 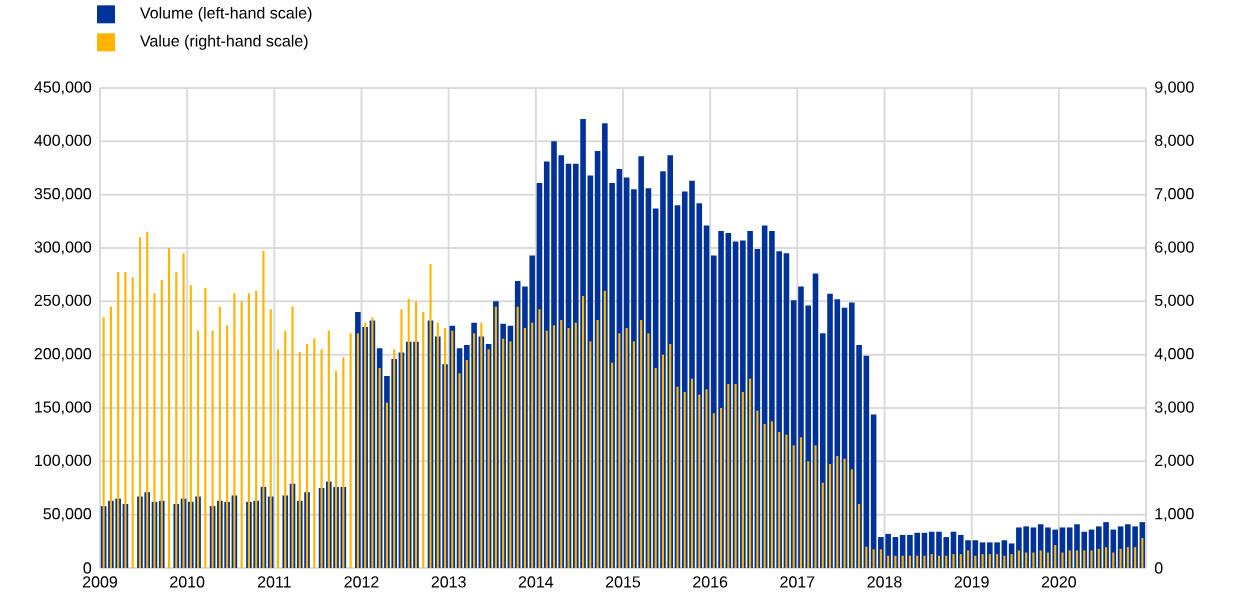 I want to click on x-tick-label: 2009, so click(x=100, y=582).